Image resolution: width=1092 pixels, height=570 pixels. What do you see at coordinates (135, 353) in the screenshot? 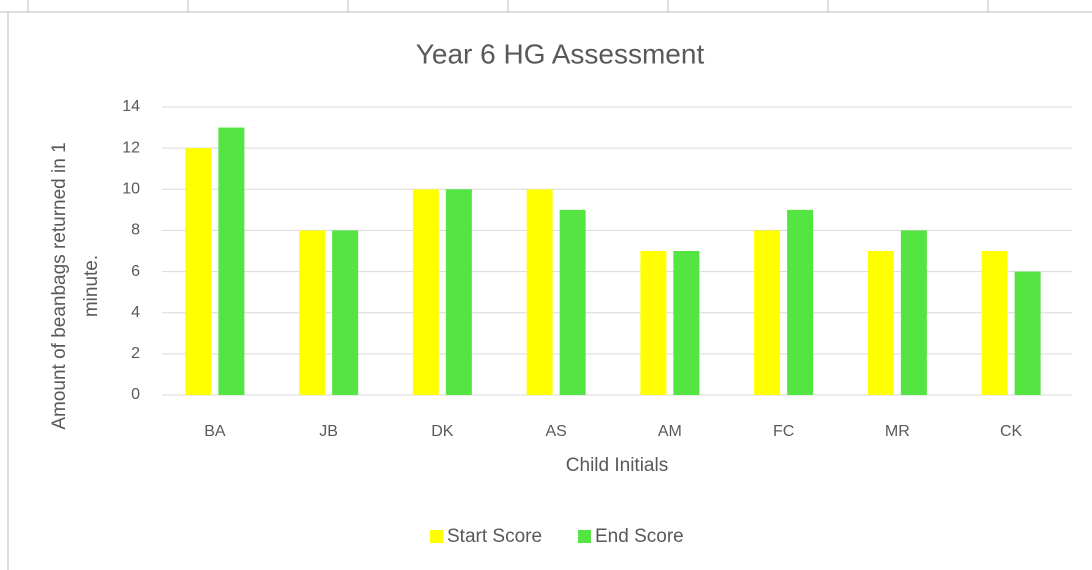
I see `y-tick-label: 2` at bounding box center [135, 353].